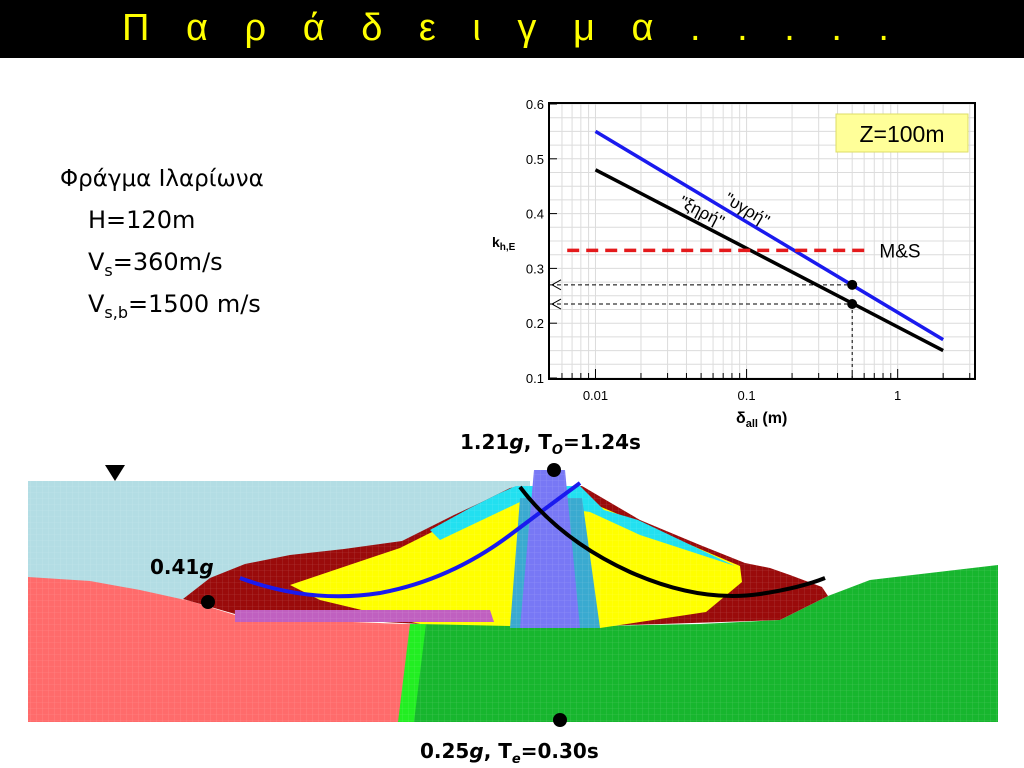 The image size is (1024, 768). What do you see at coordinates (509, 753) in the screenshot?
I see `base-annotation: 0.25g, Te=0.30s` at bounding box center [509, 753].